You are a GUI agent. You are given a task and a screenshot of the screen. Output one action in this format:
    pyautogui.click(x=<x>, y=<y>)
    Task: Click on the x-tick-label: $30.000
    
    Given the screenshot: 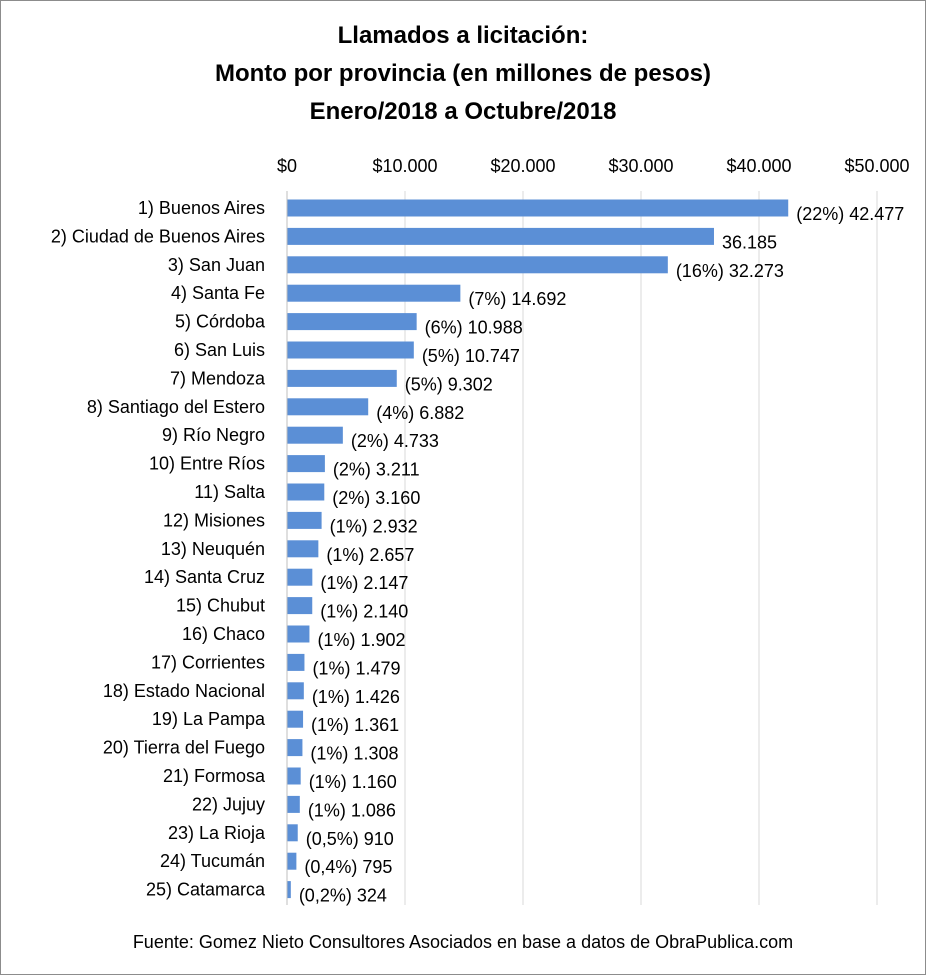 What is the action you would take?
    pyautogui.click(x=640, y=166)
    